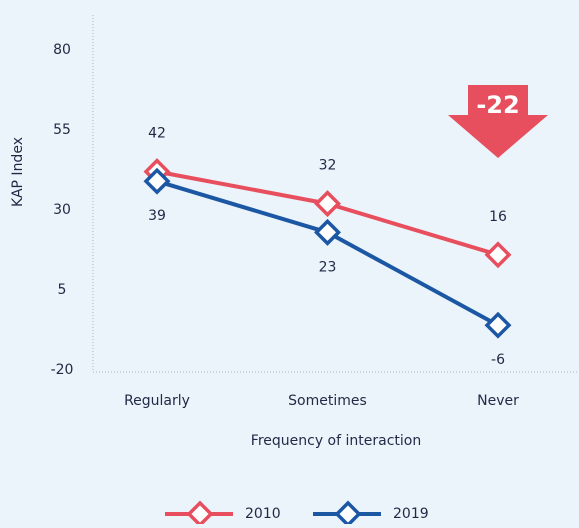 The image size is (579, 528). Describe the element at coordinates (498, 121) in the screenshot. I see `annotation-arrow` at that location.